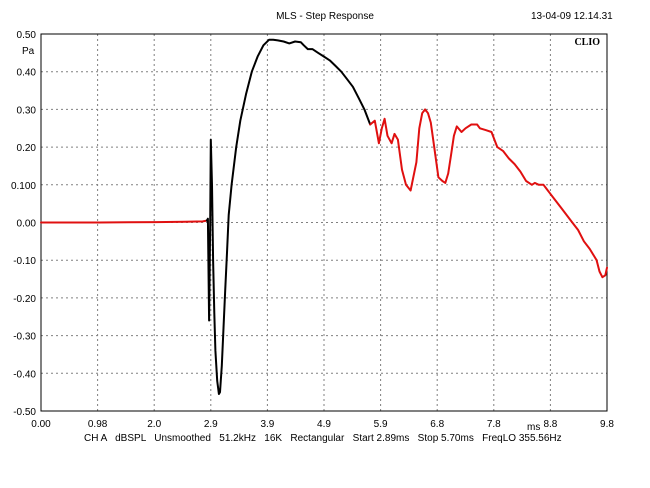  I want to click on x-tick-labels: 0.00 0.98 2.0 2.9 3.9 4.9 5.9 6.8 7.8 8.8 9.8, so click(322, 424).